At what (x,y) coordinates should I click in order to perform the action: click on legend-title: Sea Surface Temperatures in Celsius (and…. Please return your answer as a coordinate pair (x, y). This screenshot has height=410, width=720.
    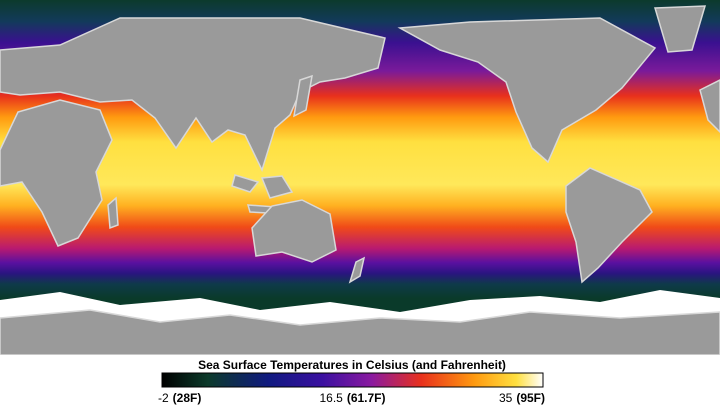
    Looking at the image, I should click on (352, 365).